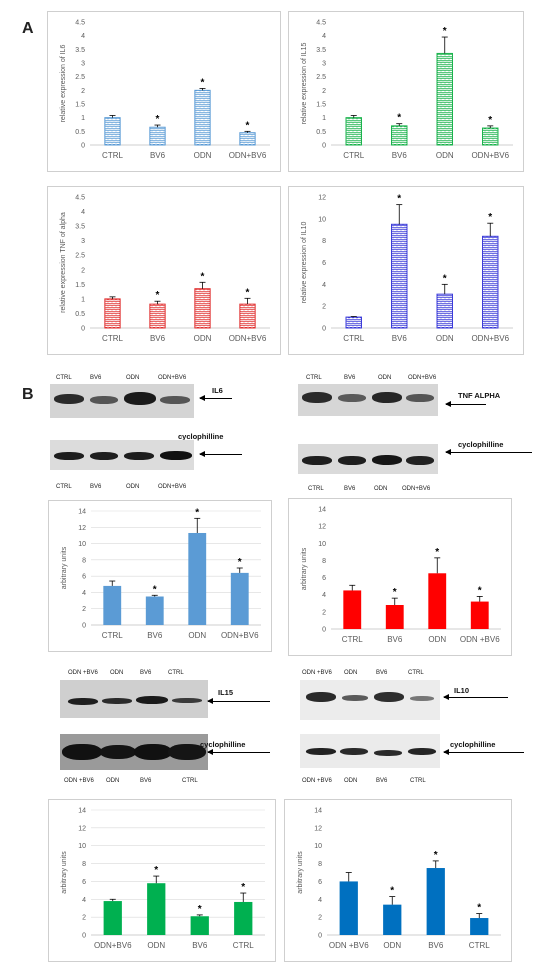  What do you see at coordinates (28, 394) in the screenshot?
I see `panel-label-b: B` at bounding box center [28, 394].